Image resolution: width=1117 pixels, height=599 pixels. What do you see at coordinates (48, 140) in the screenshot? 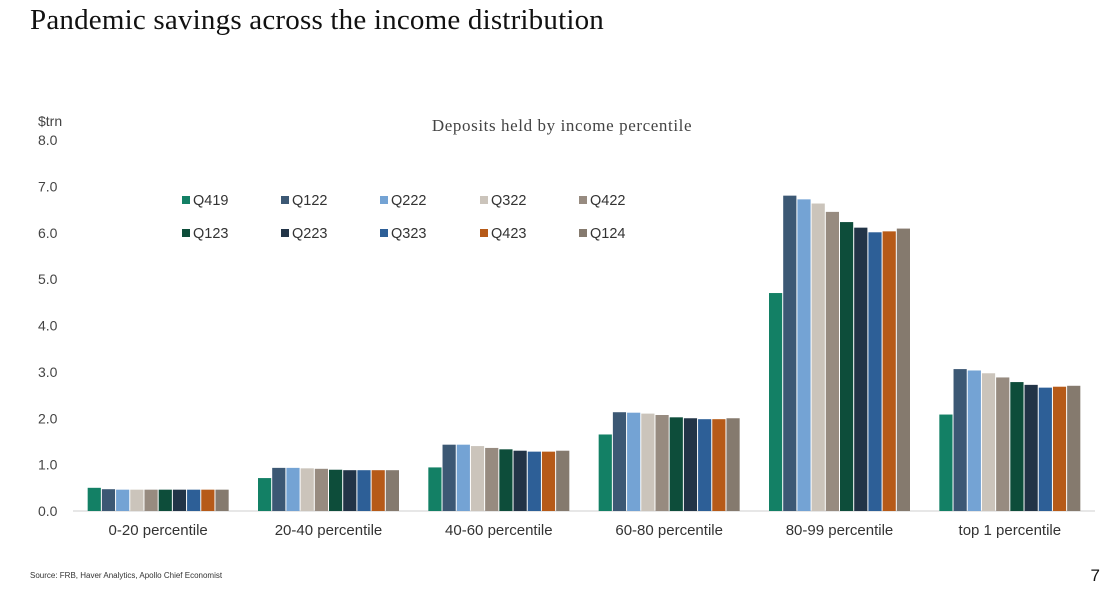
I see `y-tick-label: 8.0` at bounding box center [48, 140].